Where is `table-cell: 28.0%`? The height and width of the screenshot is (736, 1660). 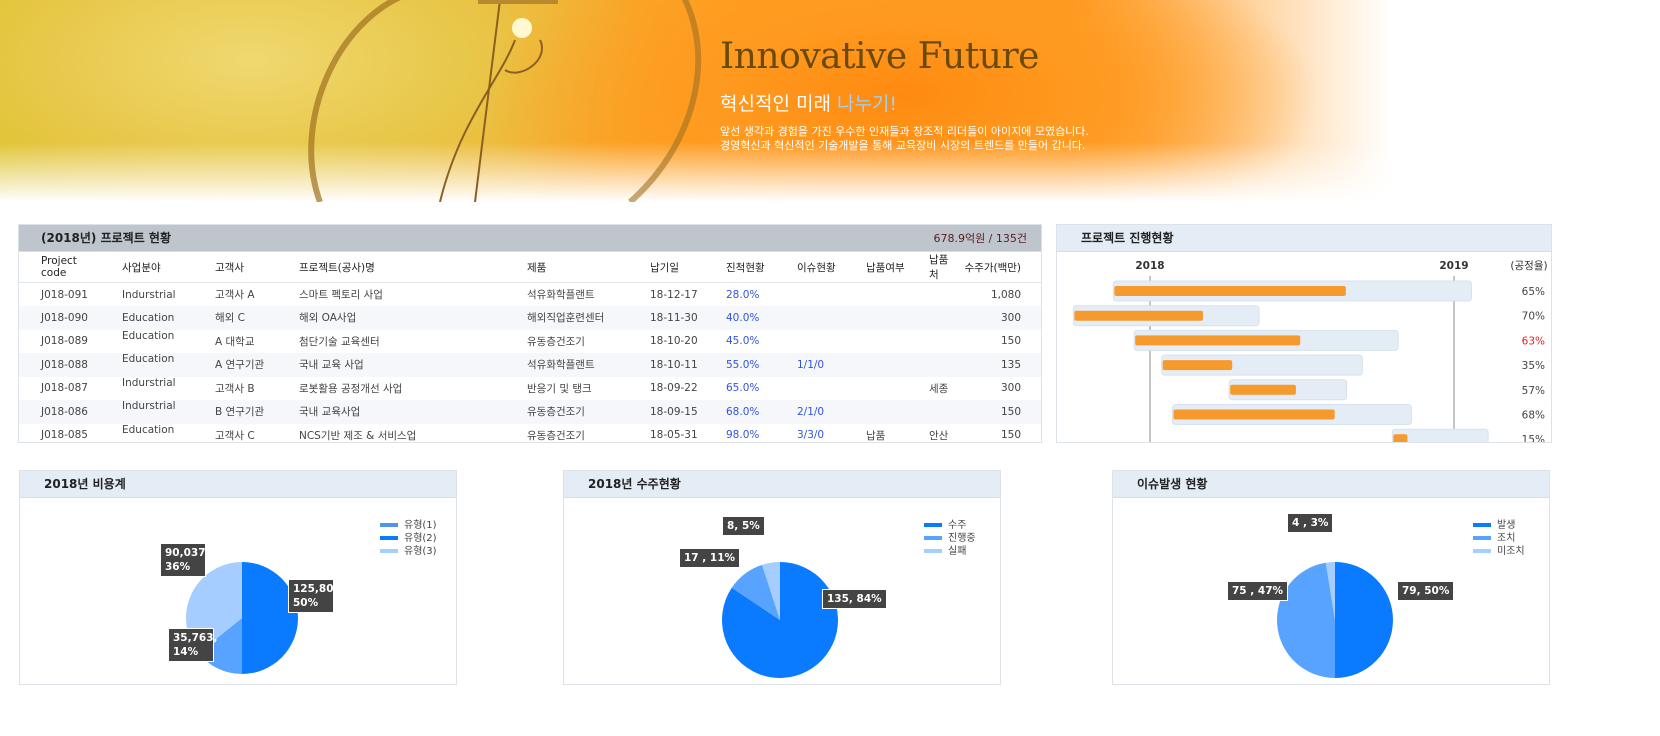 table-cell: 28.0% is located at coordinates (743, 294).